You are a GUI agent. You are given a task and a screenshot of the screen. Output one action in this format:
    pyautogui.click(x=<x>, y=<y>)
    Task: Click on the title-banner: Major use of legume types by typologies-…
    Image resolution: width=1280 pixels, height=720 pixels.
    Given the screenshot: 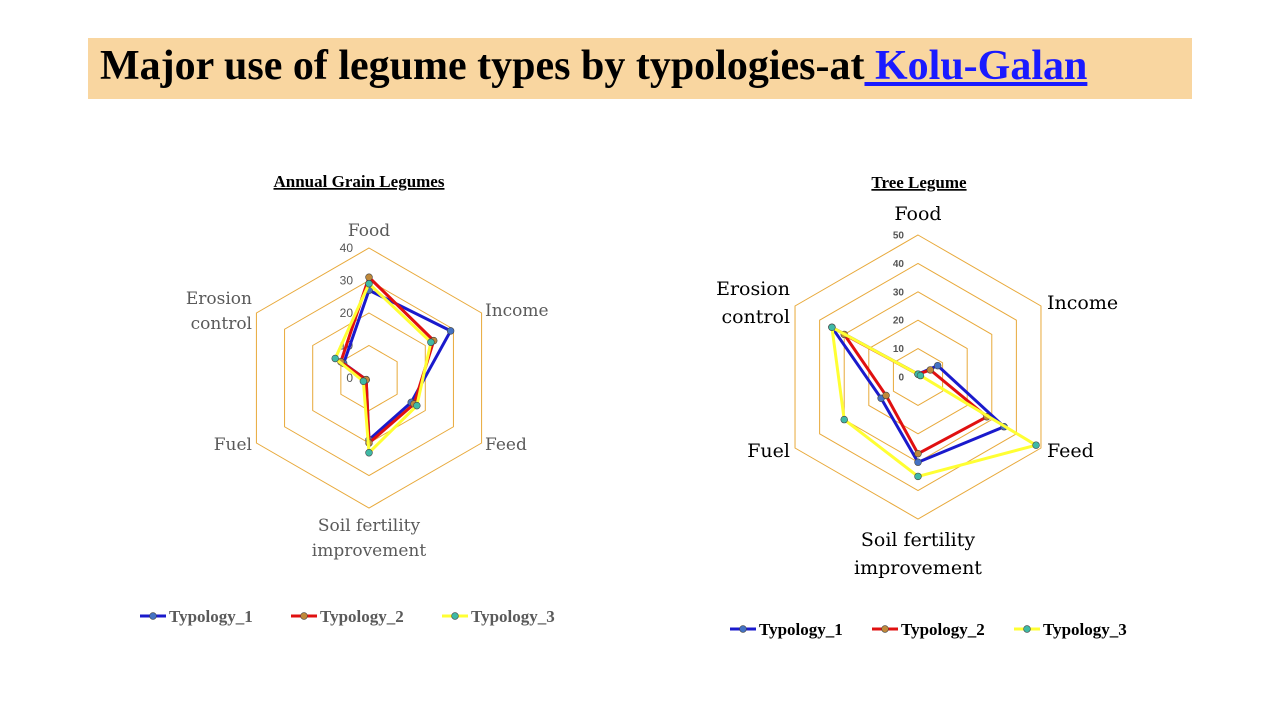 What is the action you would take?
    pyautogui.click(x=640, y=68)
    